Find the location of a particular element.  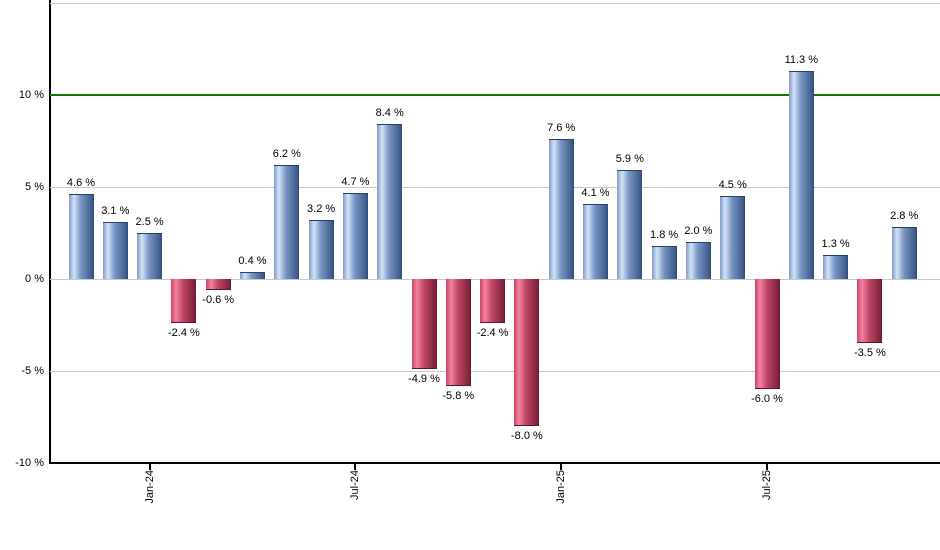

bar-value-label: 6.2 % is located at coordinates (286, 153).